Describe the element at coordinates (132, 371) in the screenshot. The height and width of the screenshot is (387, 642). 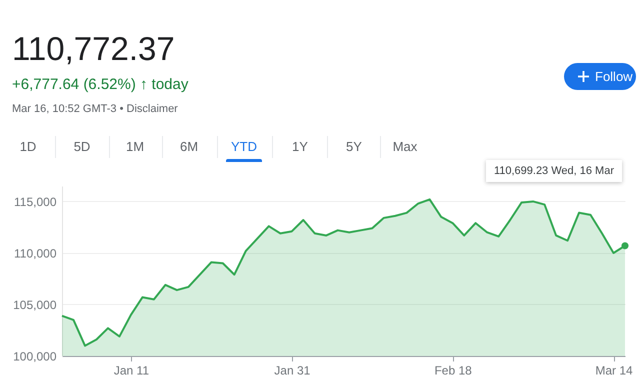
I see `x-tick-label: Jan 11` at that location.